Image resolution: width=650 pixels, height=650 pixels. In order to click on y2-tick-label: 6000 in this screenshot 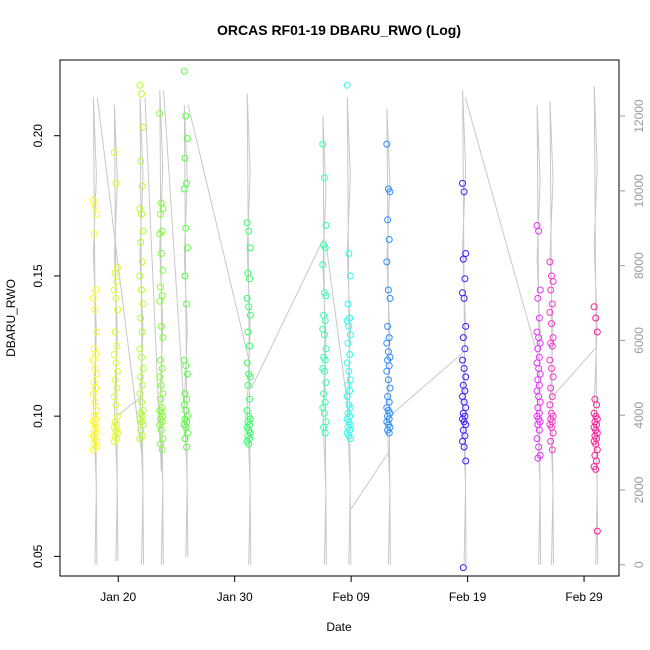, I will do `click(639, 340)`.